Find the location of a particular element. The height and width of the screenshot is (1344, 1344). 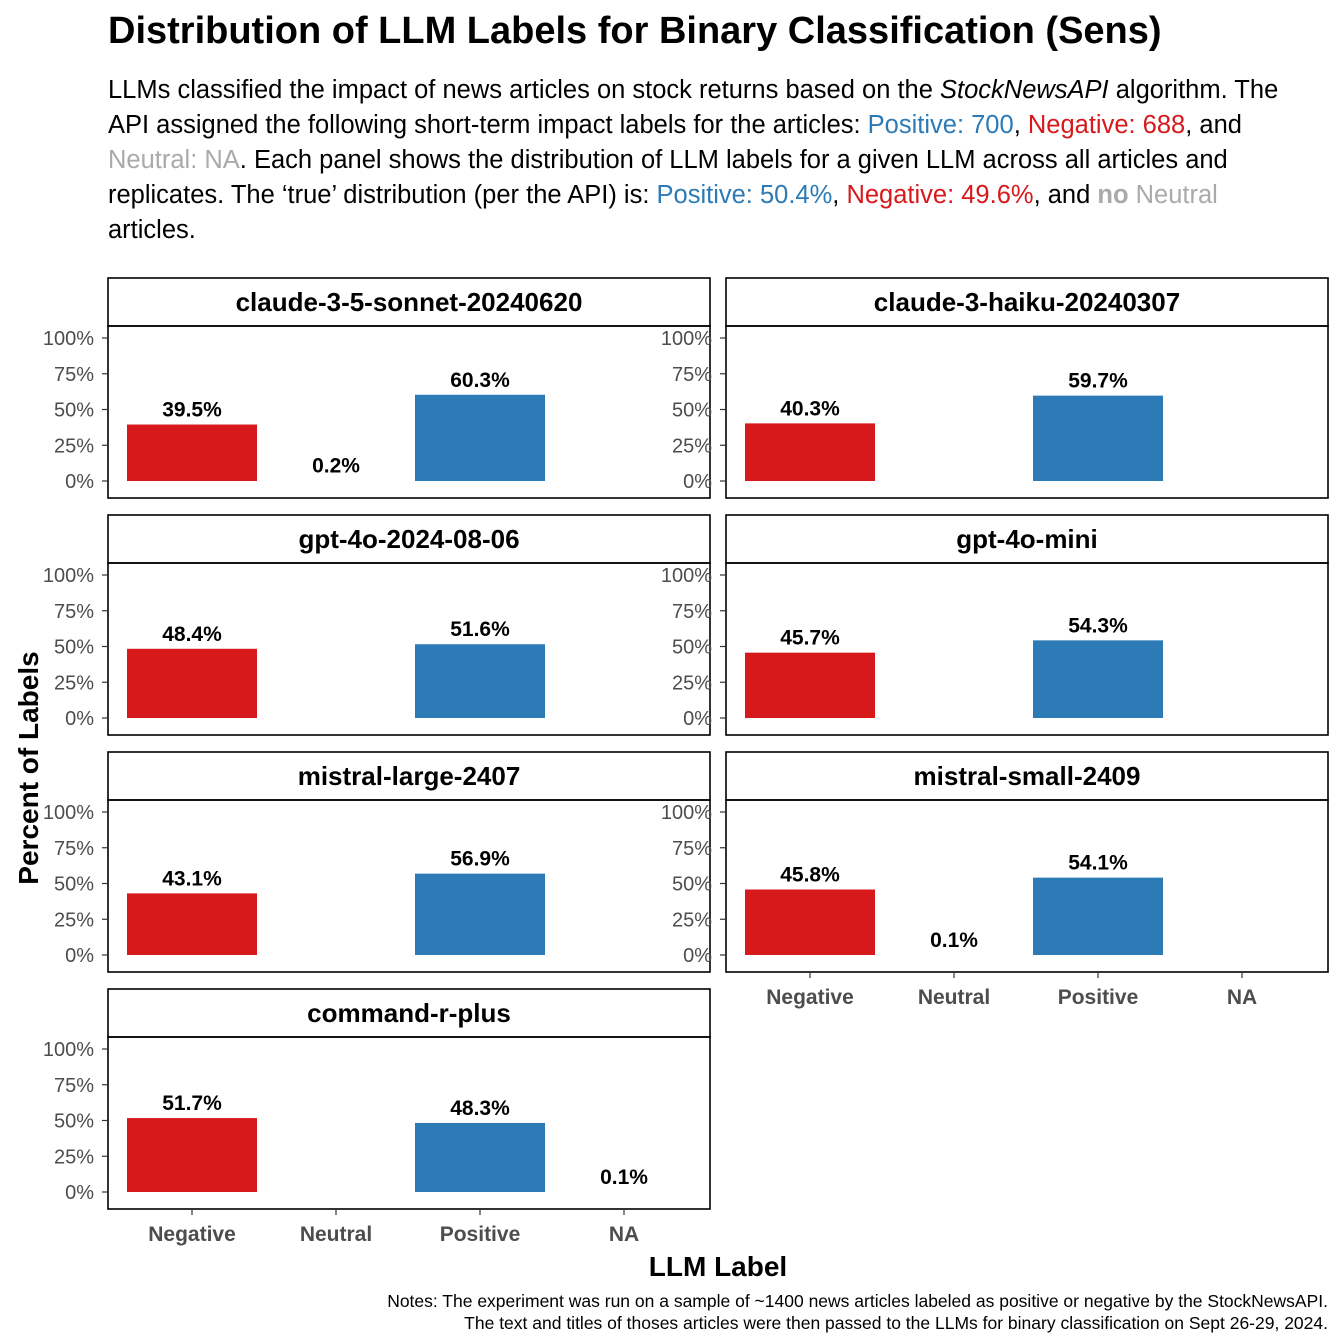

bar-label-neutral: 0.2% is located at coordinates (336, 466).